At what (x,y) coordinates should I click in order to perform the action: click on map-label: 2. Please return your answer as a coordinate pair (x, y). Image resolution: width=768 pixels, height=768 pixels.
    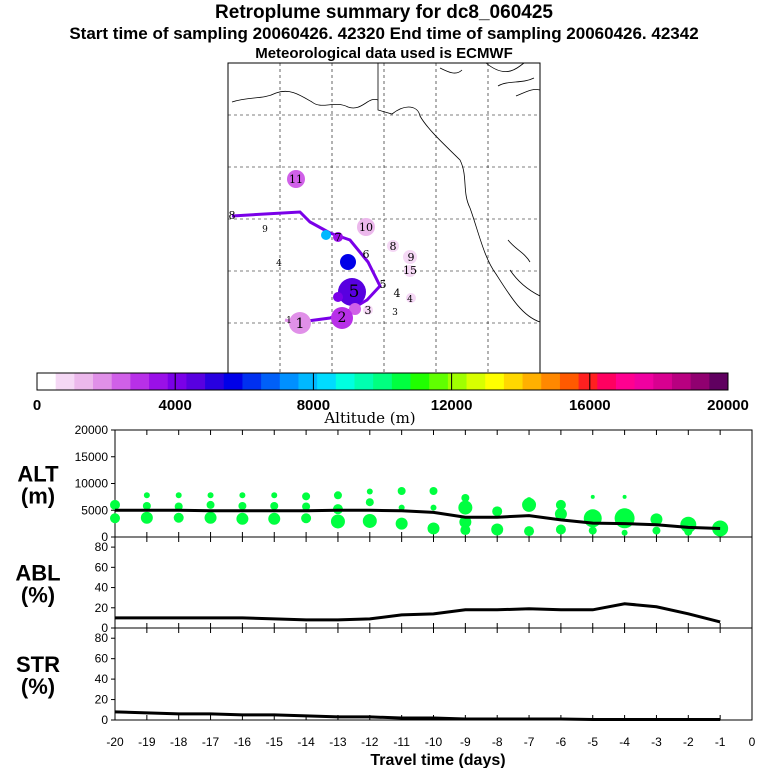
    Looking at the image, I should click on (342, 318).